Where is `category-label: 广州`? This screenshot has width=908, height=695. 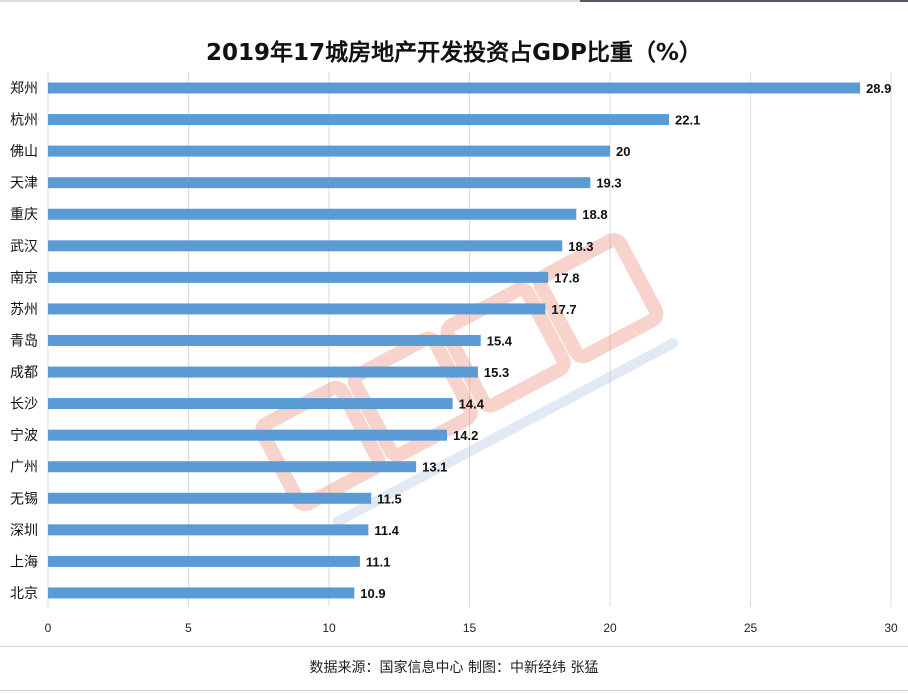
category-label: 广州 is located at coordinates (24, 468).